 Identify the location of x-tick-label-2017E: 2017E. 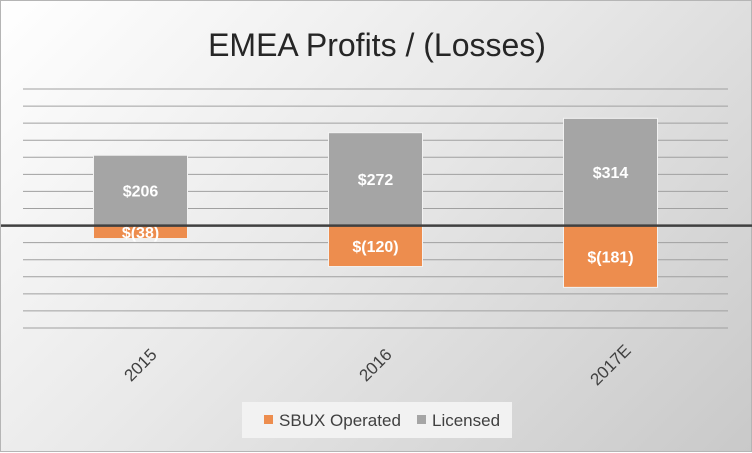
(611, 365).